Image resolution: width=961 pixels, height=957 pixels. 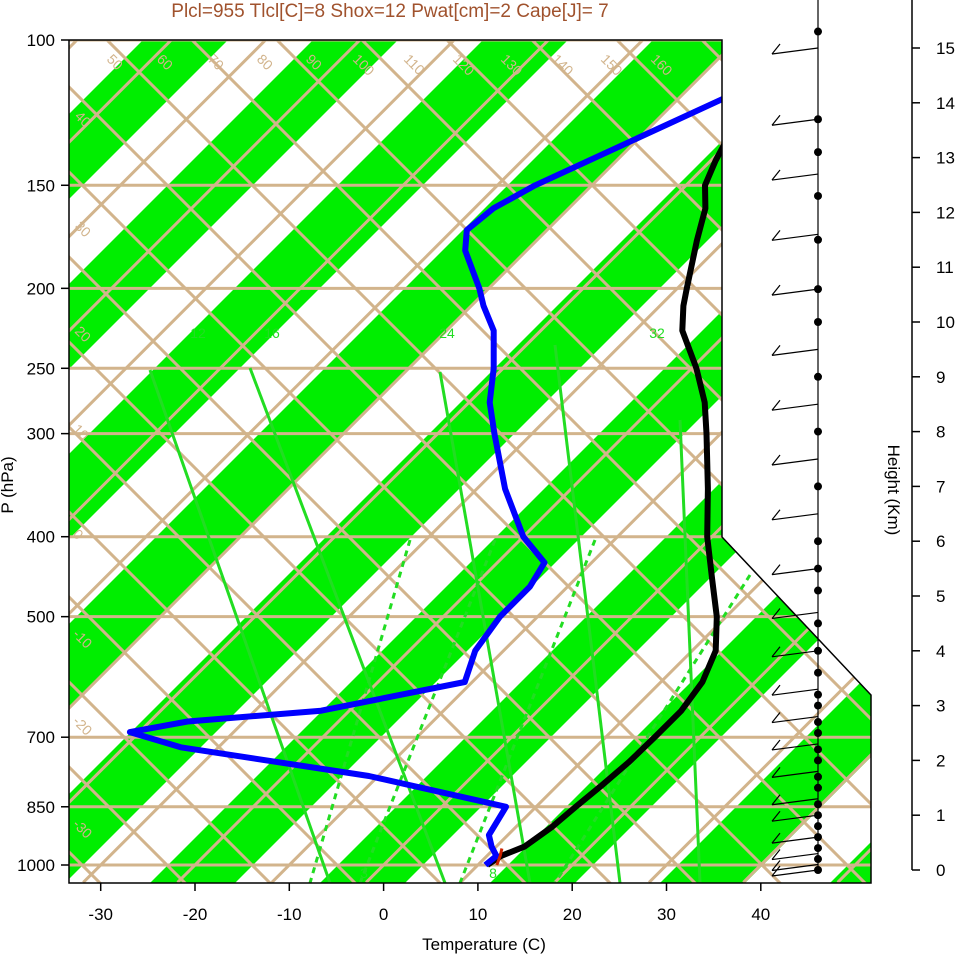 I want to click on temperature-tick-label: -20, so click(x=195, y=914).